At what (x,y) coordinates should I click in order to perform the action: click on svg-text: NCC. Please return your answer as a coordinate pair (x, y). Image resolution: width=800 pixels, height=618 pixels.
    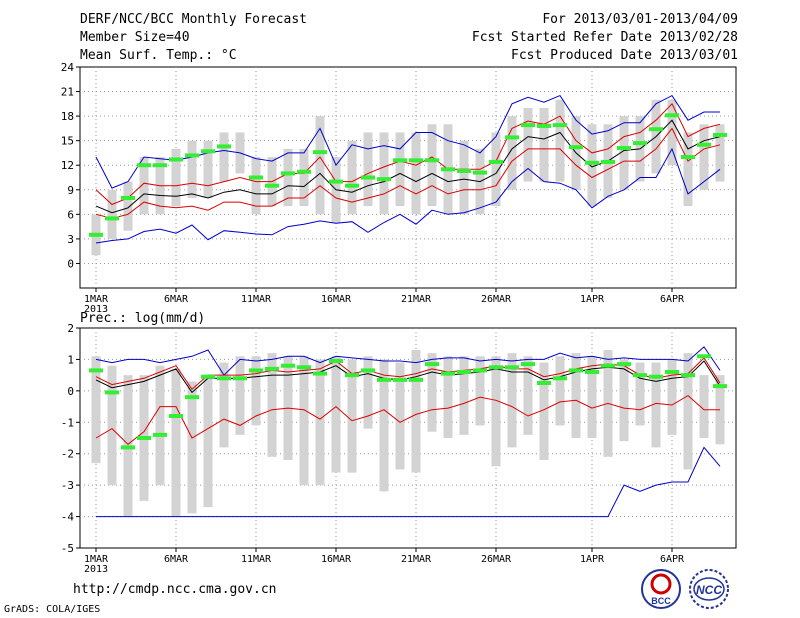
    Looking at the image, I should click on (709, 590).